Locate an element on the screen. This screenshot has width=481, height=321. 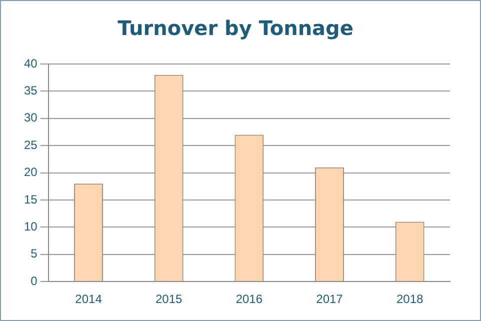
y-tick-label: 15 is located at coordinates (31, 199).